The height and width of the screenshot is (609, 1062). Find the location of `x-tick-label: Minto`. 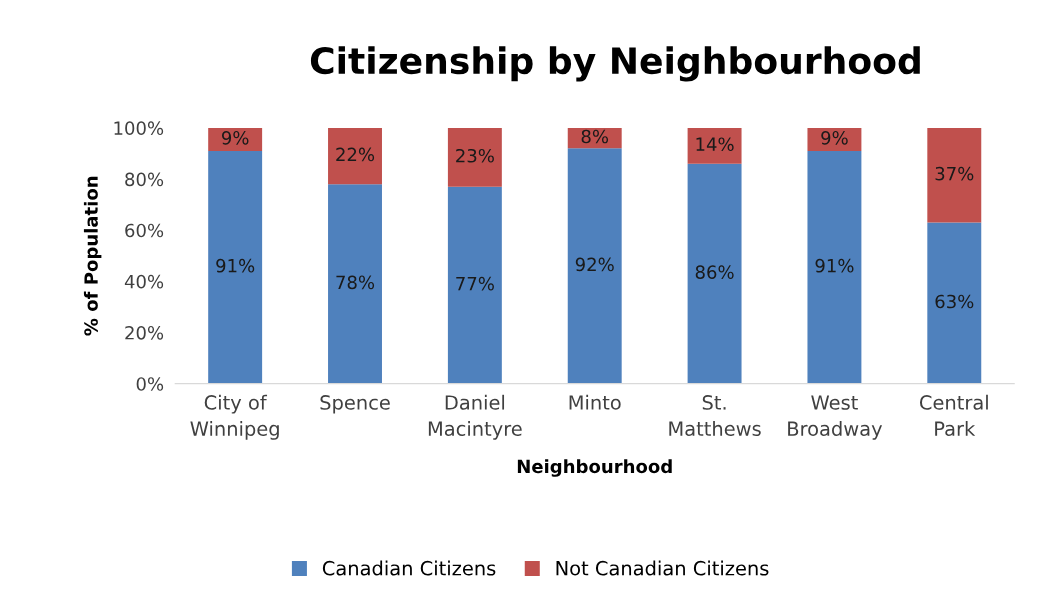

x-tick-label: Minto is located at coordinates (595, 402).